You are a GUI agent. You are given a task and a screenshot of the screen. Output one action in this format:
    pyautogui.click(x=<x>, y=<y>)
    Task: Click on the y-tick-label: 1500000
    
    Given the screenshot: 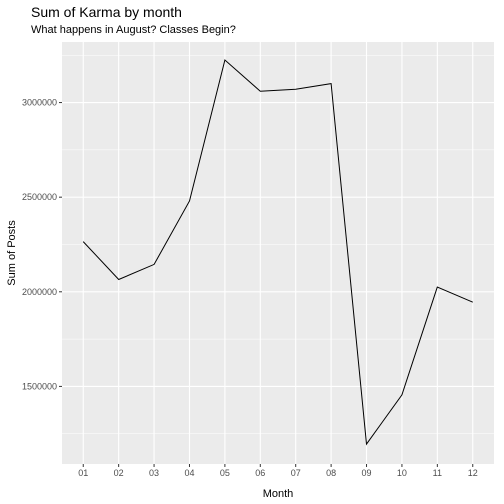 What is the action you would take?
    pyautogui.click(x=39, y=386)
    